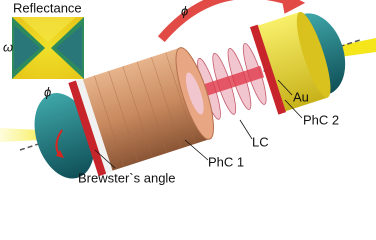 The width and height of the screenshot is (376, 240). I want to click on inset-y-label: ω, so click(8, 46).